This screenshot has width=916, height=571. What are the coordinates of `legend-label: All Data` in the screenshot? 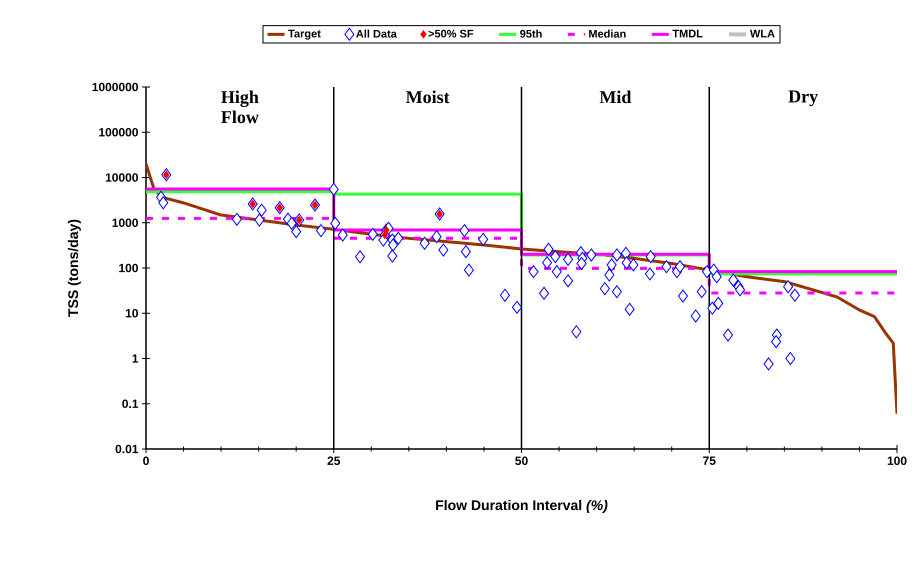 It's located at (376, 34).